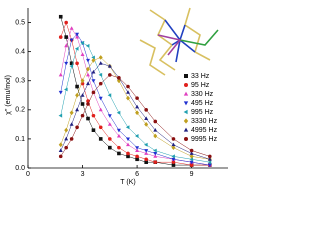 The image size is (320, 240). Describe the element at coordinates (204, 121) in the screenshot. I see `legend-label: 3330 Hz` at that location.